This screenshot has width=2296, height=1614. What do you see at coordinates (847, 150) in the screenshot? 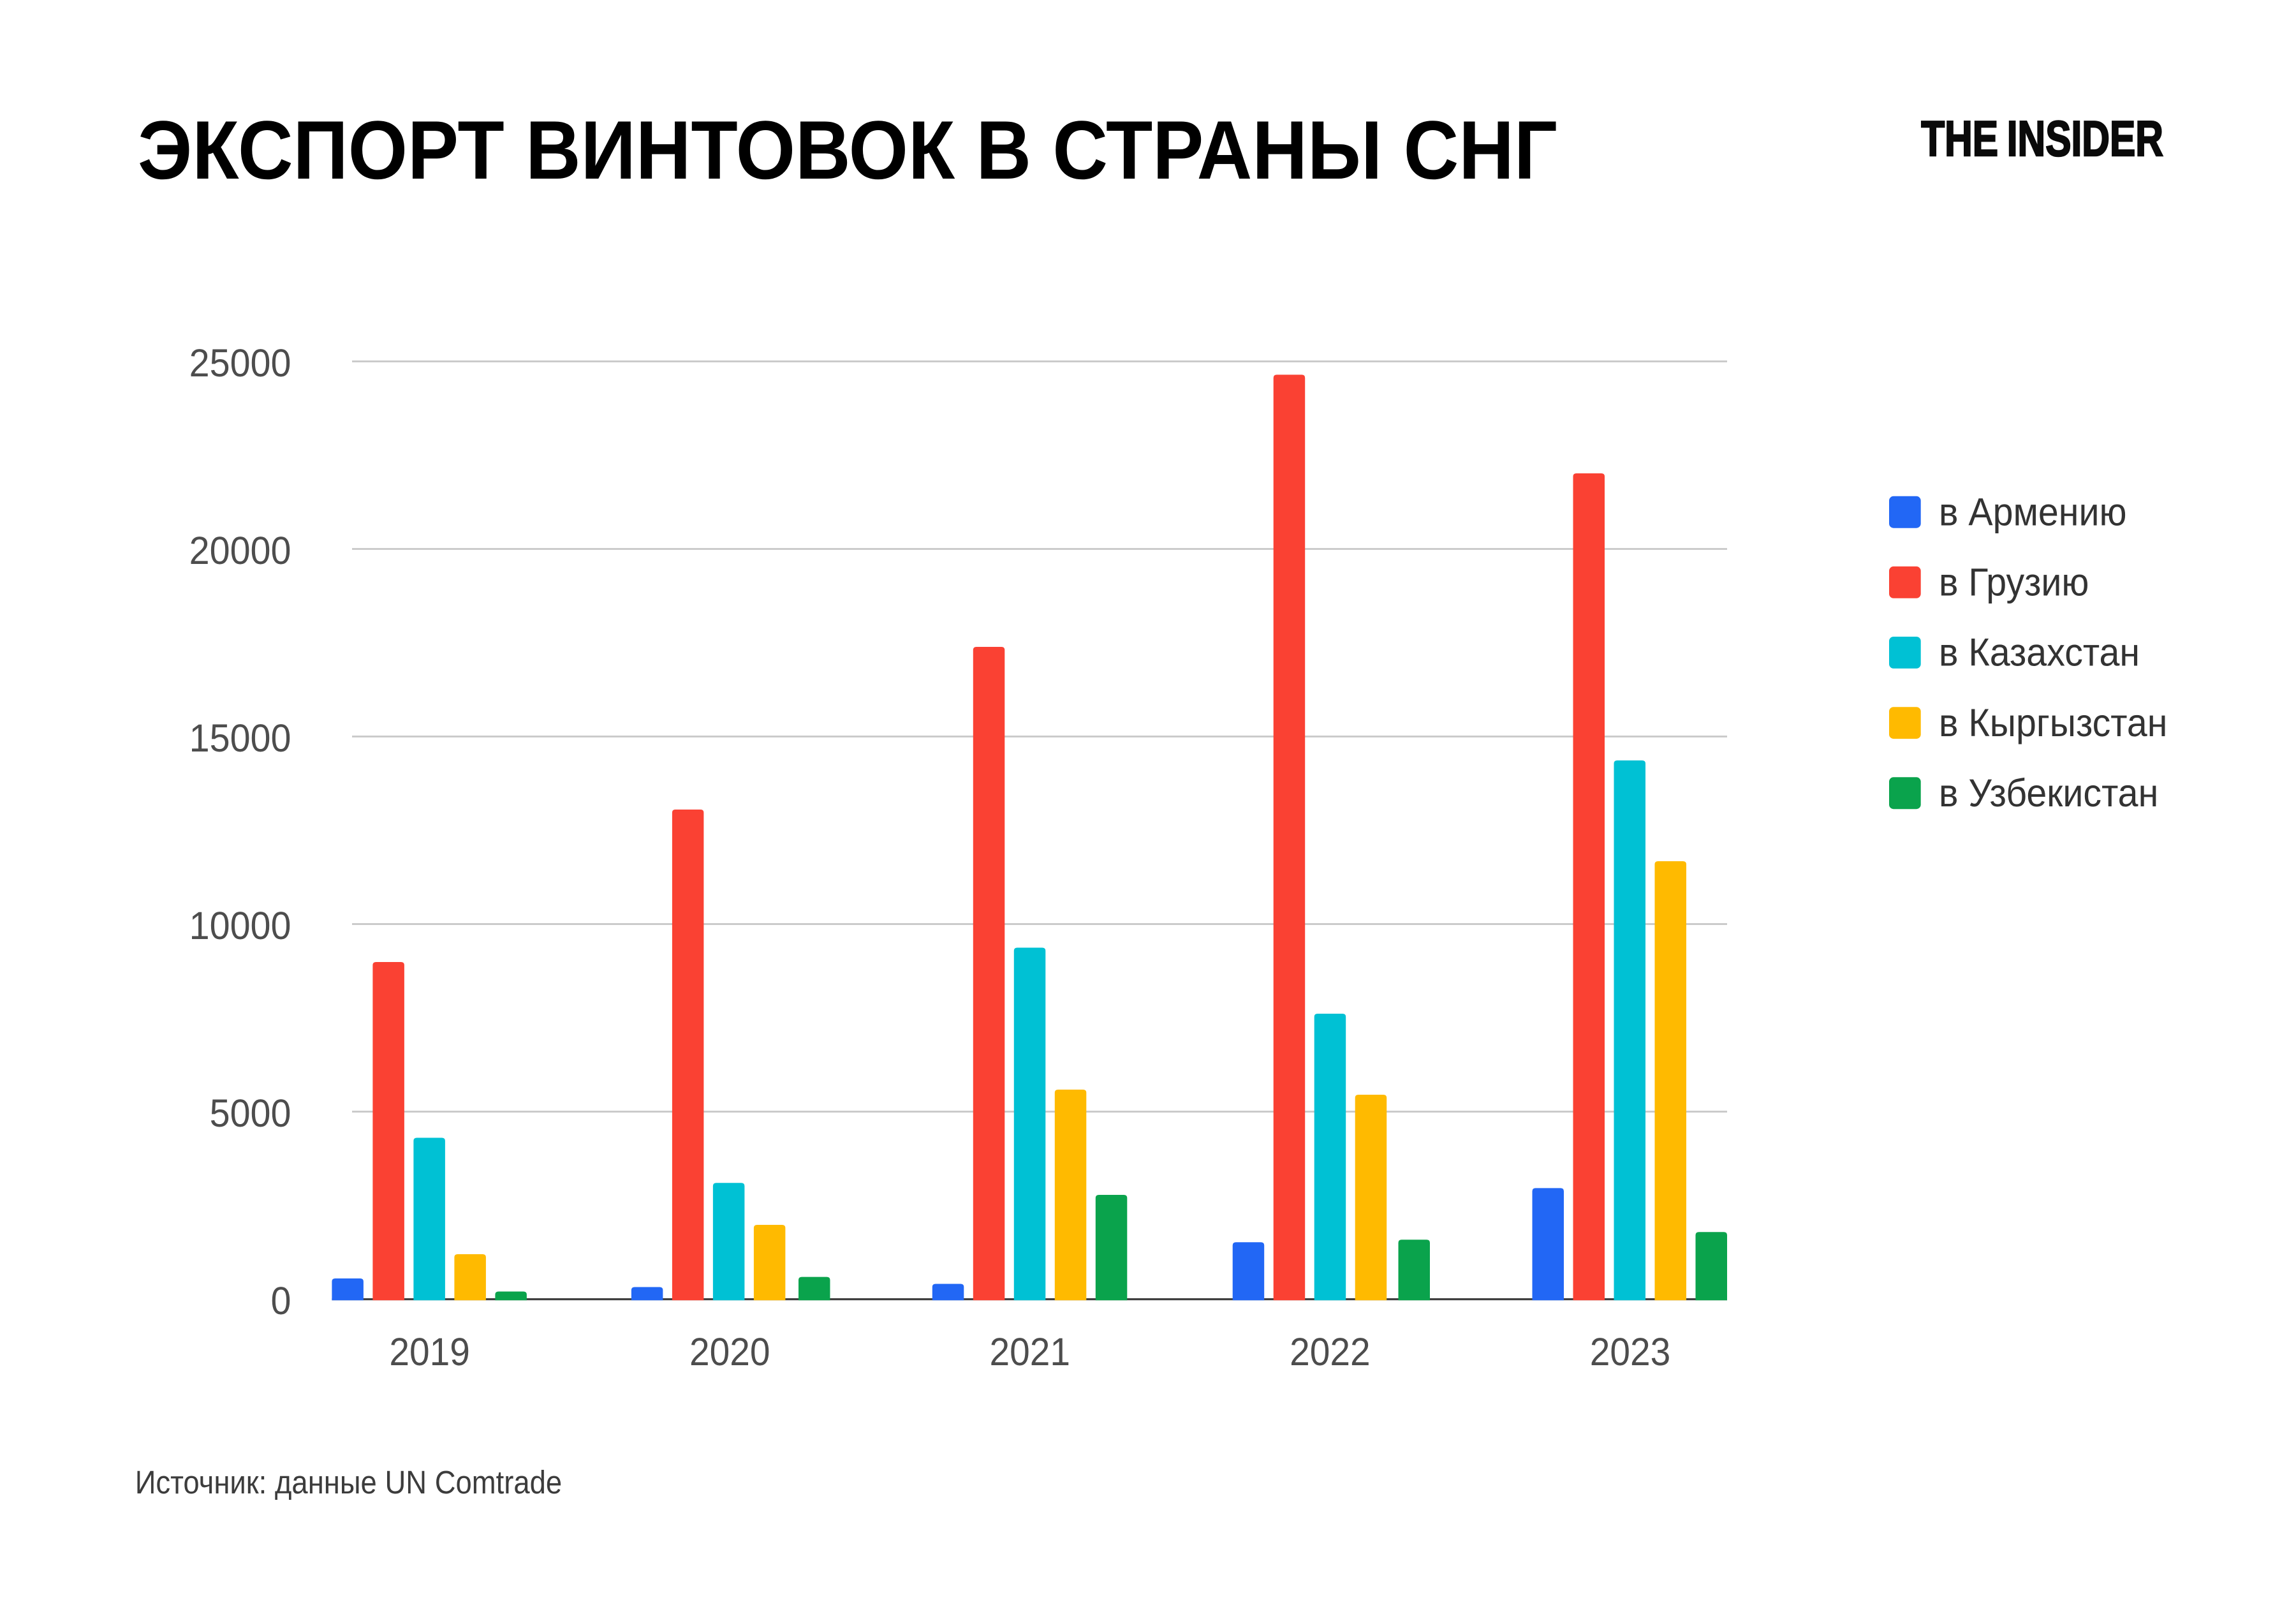
I see `svg-text: ЭКСПОРТ ВИНТОВОК В СТРАНЫ СНГ` at bounding box center [847, 150].